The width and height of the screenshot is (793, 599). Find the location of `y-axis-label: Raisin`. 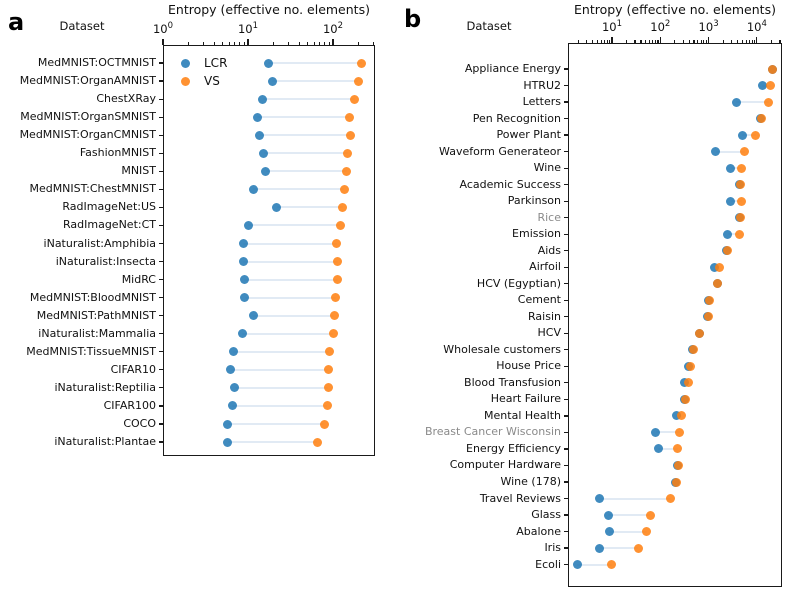

y-axis-label: Raisin is located at coordinates (544, 316).